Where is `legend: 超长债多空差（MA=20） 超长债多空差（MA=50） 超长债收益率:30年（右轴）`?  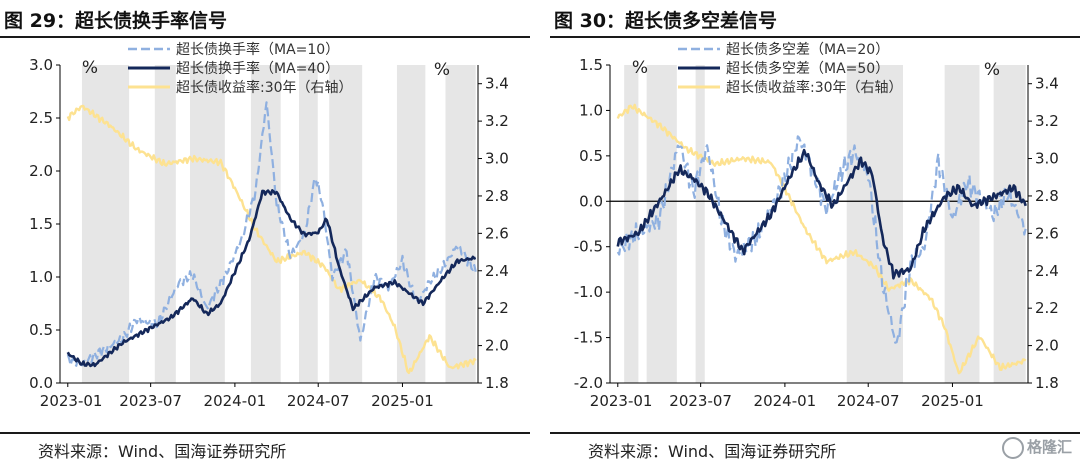 legend: 超长债多空差（MA=20） 超长债多空差（MA=50） 超长债收益率:30年（右轴） is located at coordinates (790, 68).